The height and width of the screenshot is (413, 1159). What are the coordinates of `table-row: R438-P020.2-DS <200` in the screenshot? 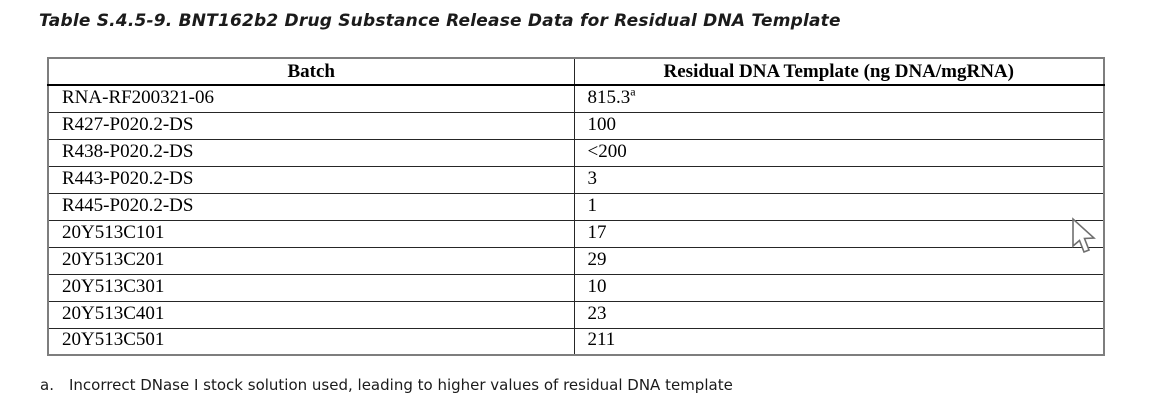 It's located at (576, 153).